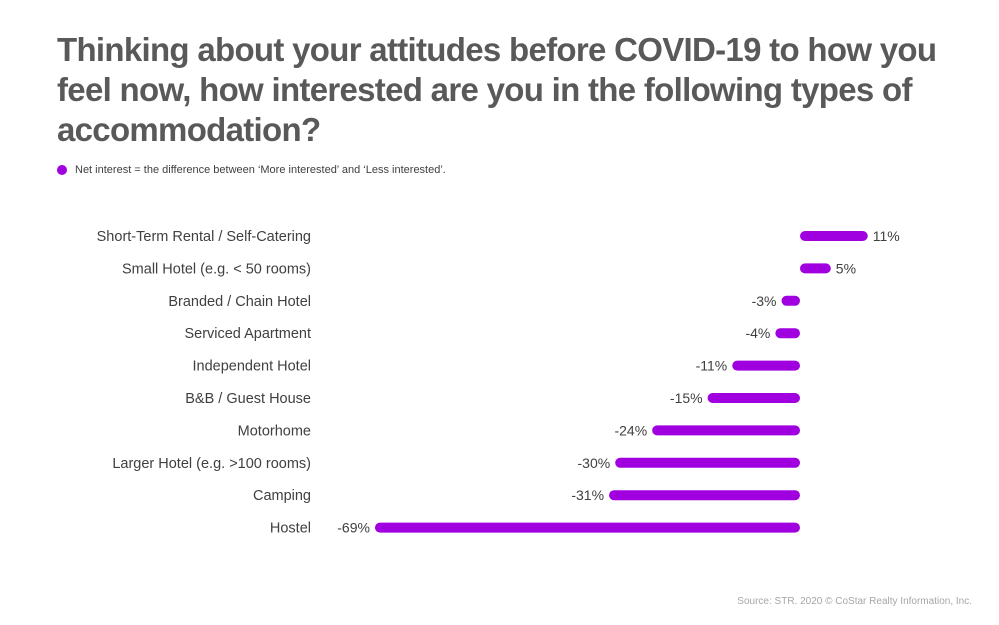 This screenshot has height=625, width=999. What do you see at coordinates (248, 399) in the screenshot?
I see `category-label: B&B / Guest House` at bounding box center [248, 399].